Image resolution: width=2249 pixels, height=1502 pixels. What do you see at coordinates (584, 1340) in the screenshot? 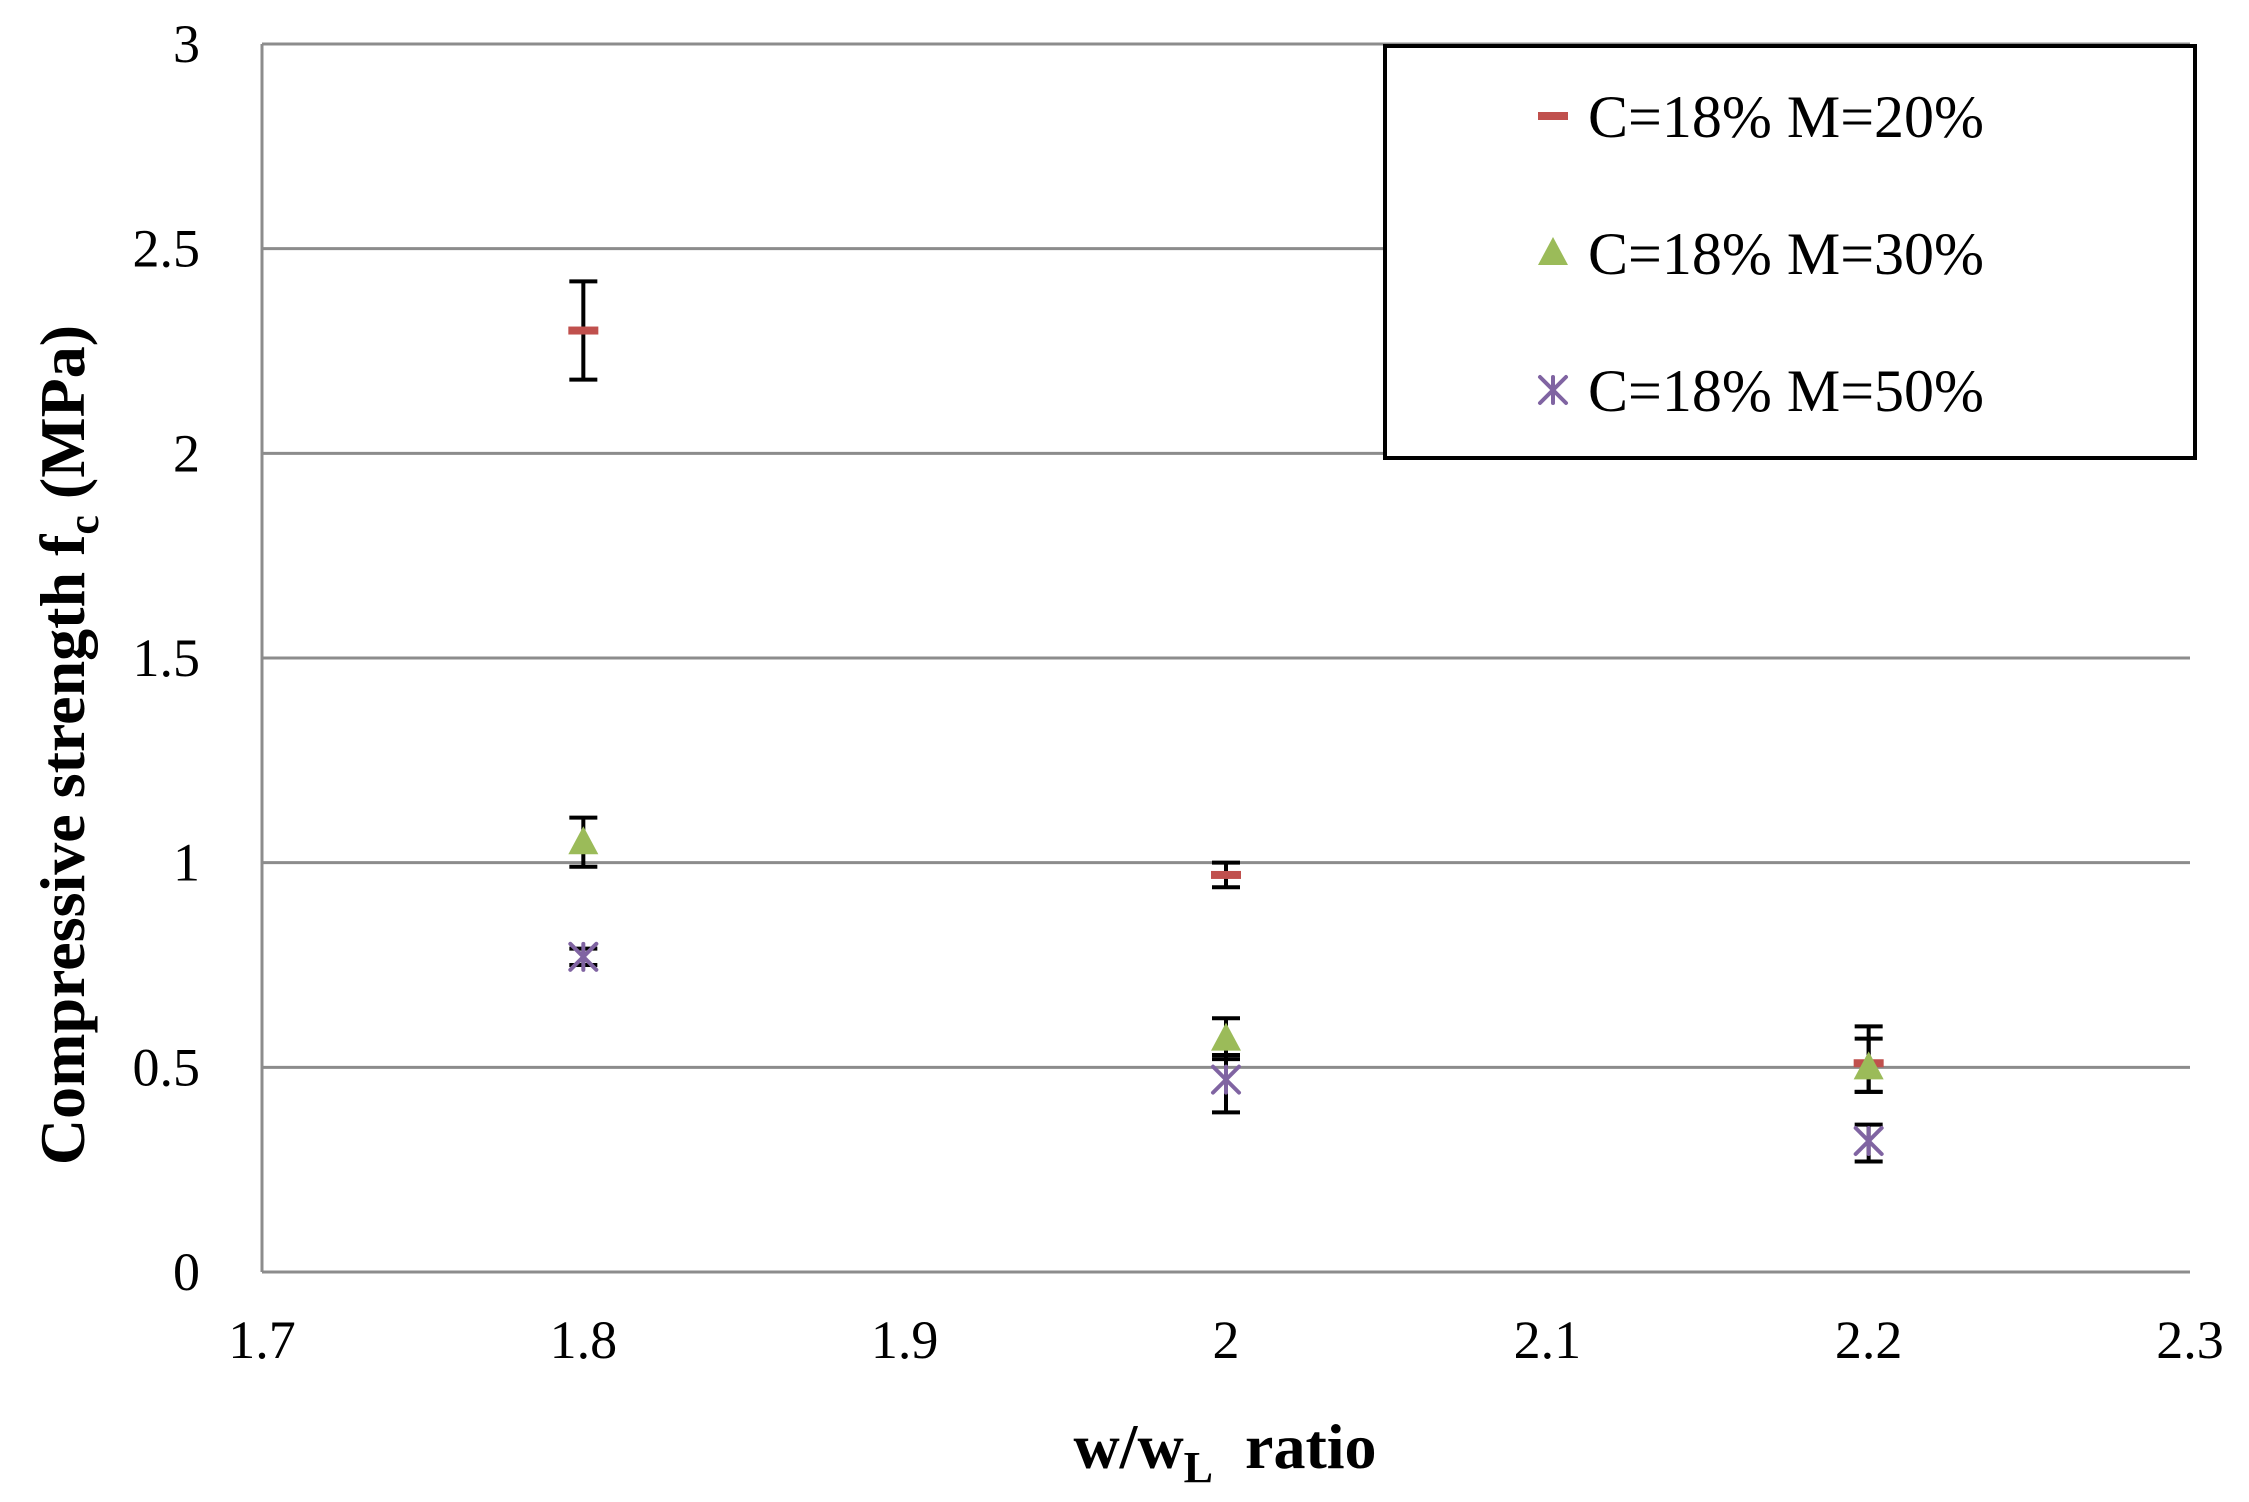
I see `x-tick-label: 1.8` at bounding box center [584, 1340].